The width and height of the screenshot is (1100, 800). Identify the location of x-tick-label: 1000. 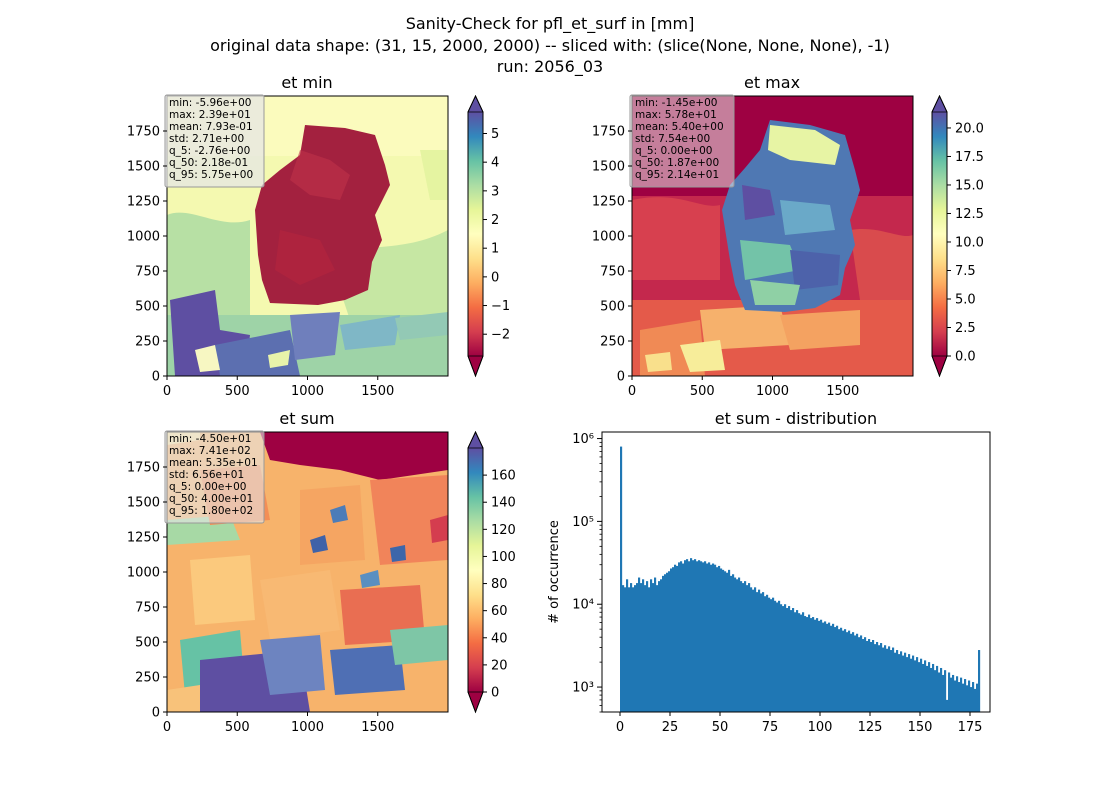
(772, 391).